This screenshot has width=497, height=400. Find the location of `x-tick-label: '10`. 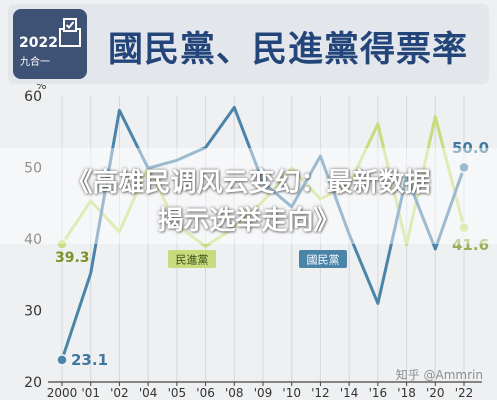

x-tick-label: '10 is located at coordinates (291, 393).